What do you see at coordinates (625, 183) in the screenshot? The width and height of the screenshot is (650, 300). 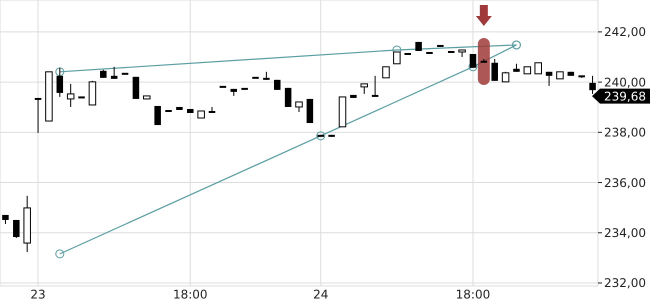 I see `y-tick-label: 236,00` at bounding box center [625, 183].